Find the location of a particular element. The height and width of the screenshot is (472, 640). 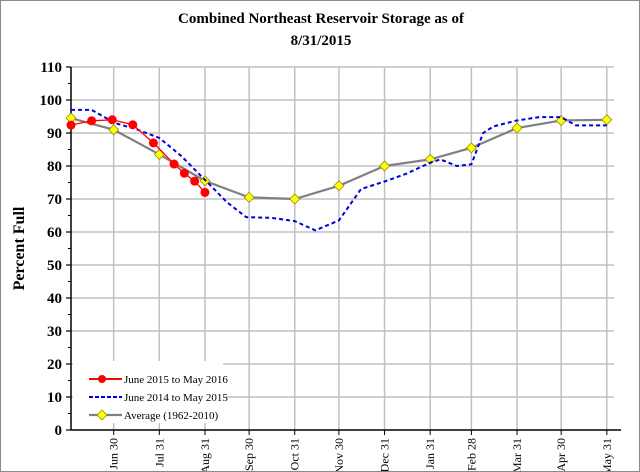

x-tick-label: Jan 31 is located at coordinates (430, 453).